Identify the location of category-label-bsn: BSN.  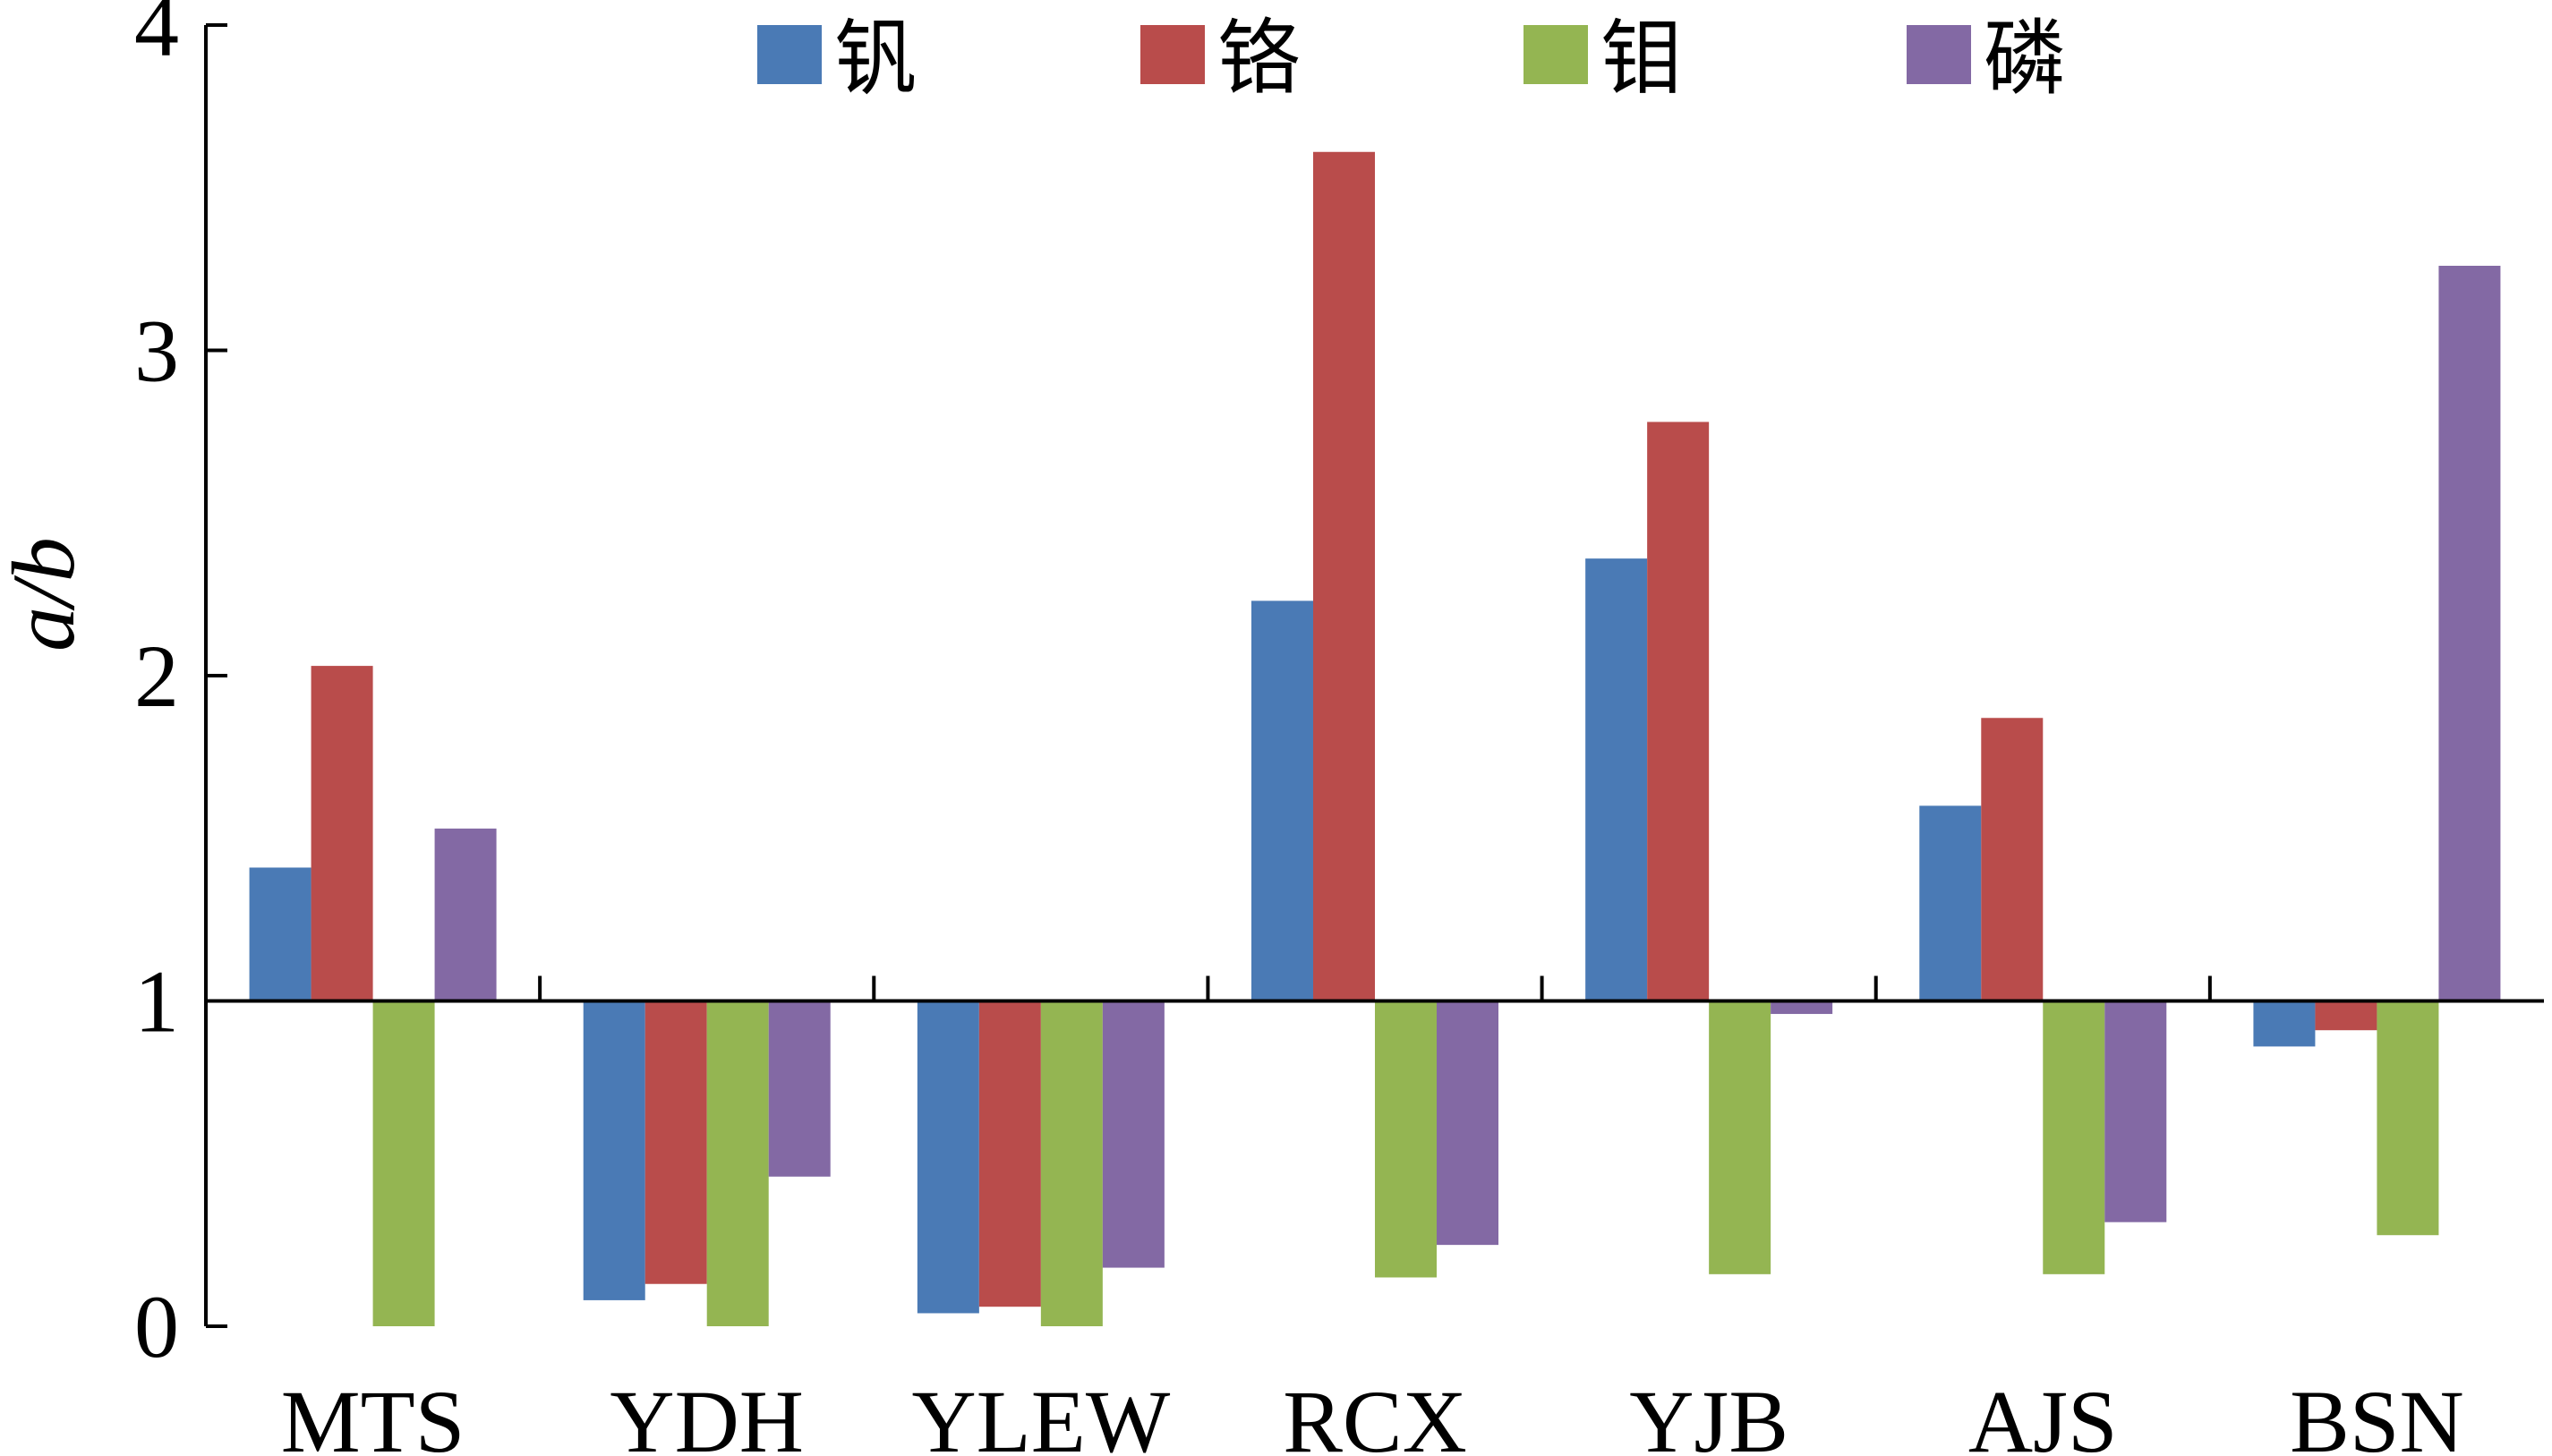
(2377, 1414).